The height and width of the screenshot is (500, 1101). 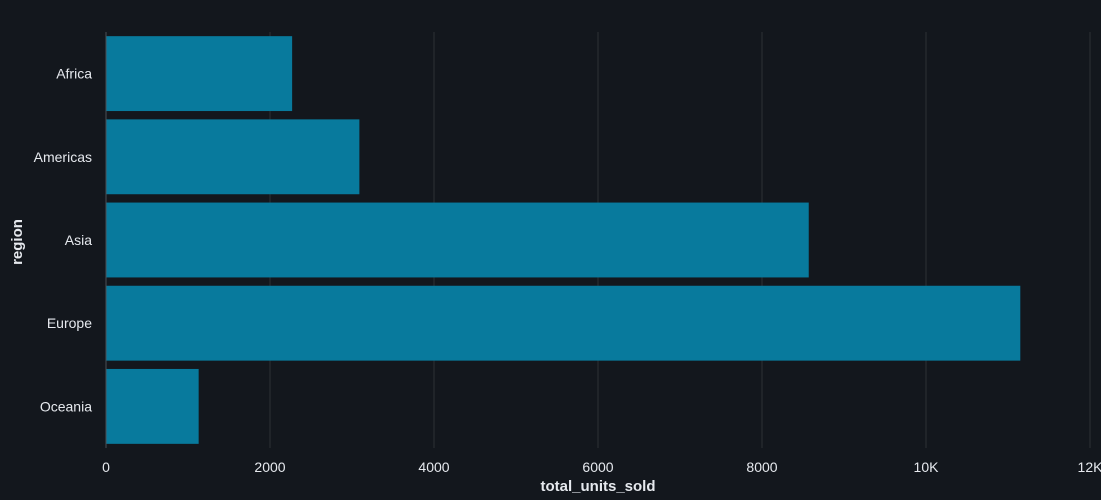 What do you see at coordinates (74, 74) in the screenshot?
I see `y-tick-label: Africa` at bounding box center [74, 74].